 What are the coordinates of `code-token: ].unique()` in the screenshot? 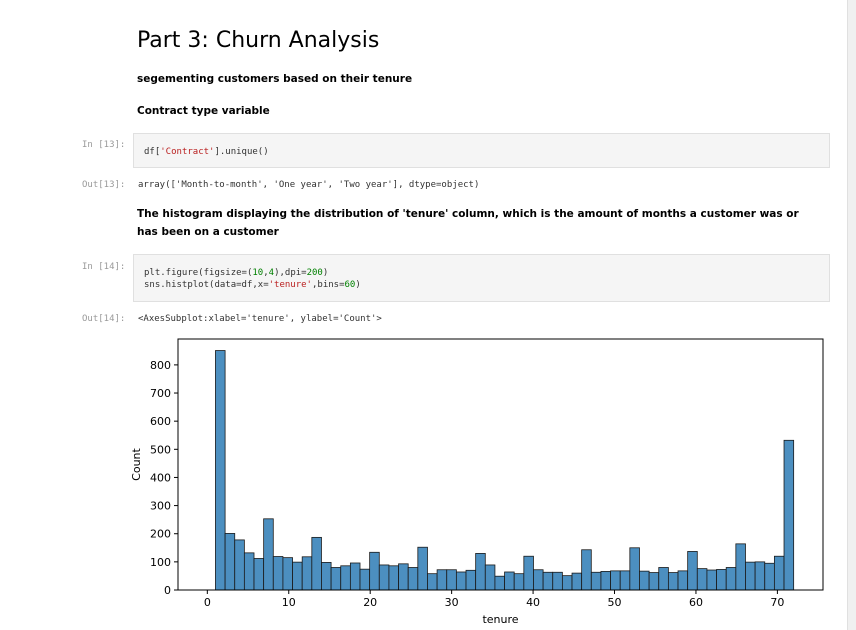 It's located at (241, 152).